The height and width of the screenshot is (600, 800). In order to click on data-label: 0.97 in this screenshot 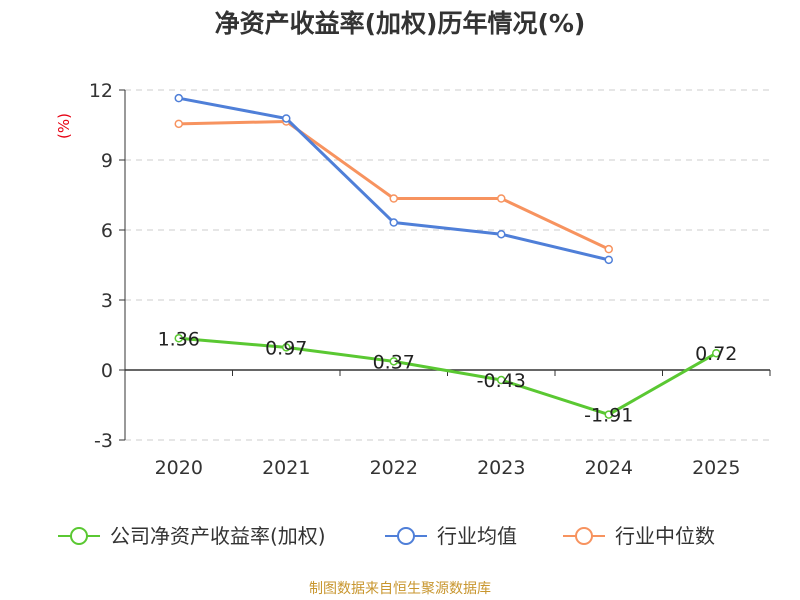, I will do `click(286, 348)`.